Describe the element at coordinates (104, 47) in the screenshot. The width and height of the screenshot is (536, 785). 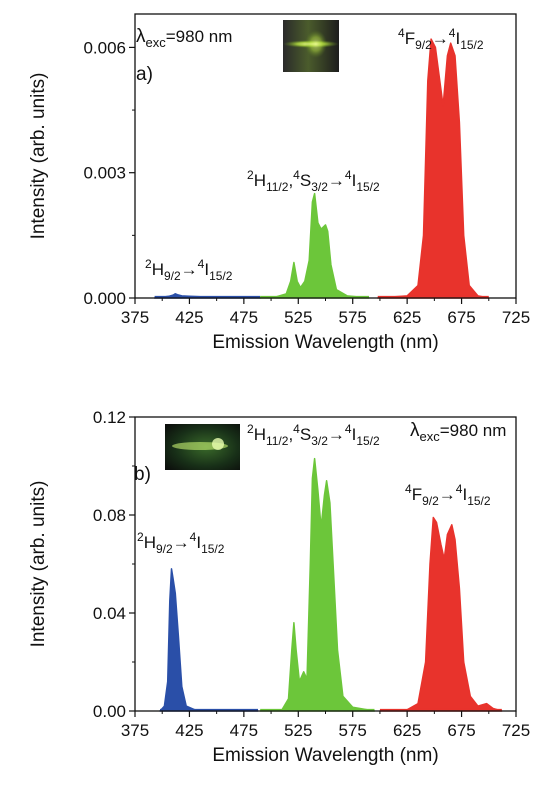
I see `y-tick-label: 0.006` at that location.